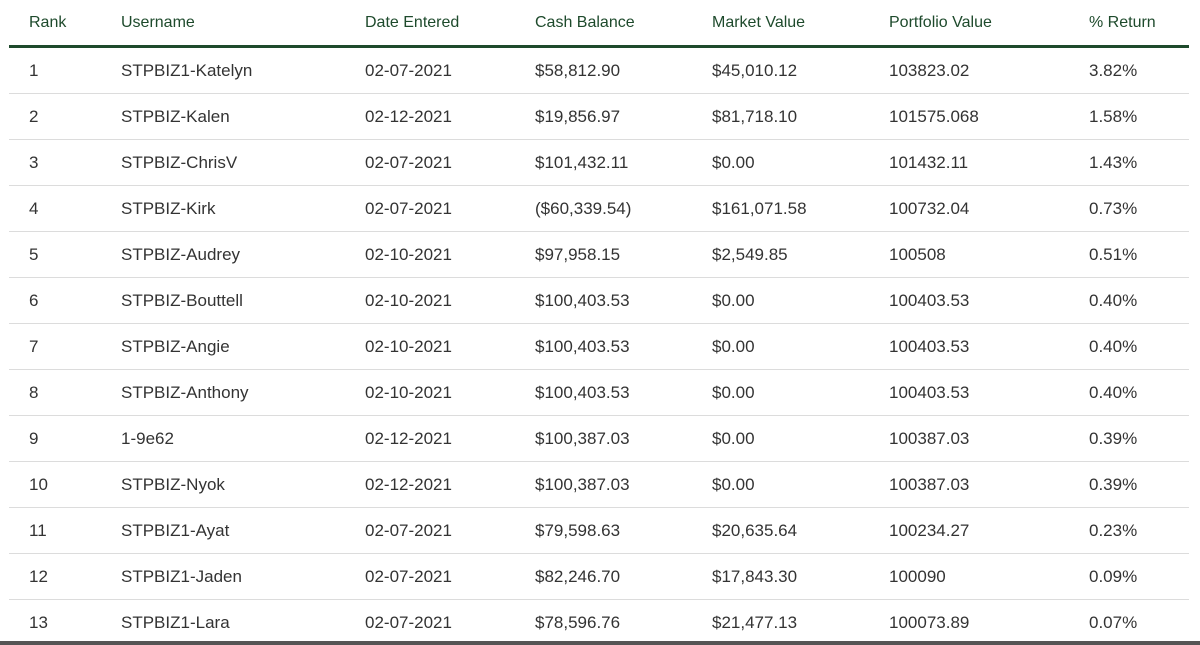  I want to click on header-market-value: Market Value, so click(800, 24).